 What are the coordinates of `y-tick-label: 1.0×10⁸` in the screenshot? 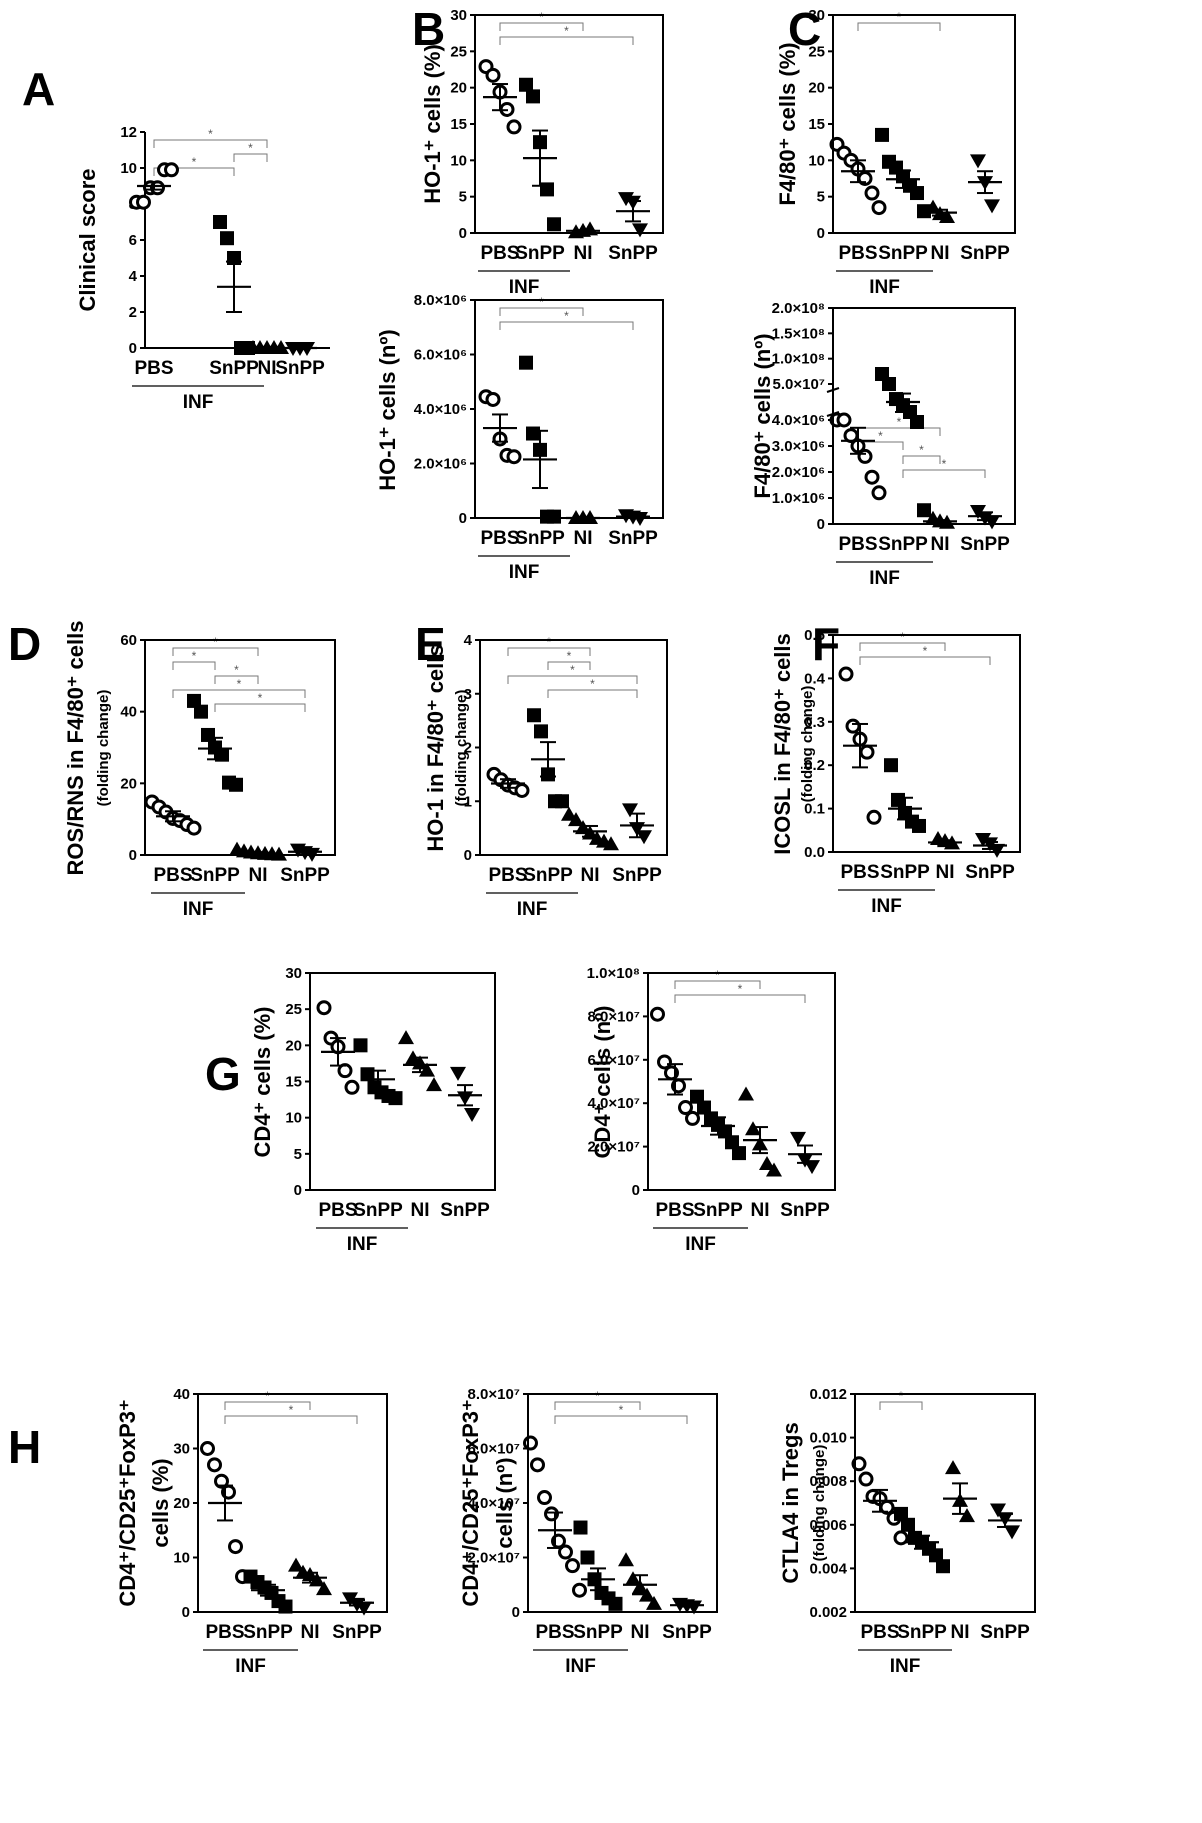 It's located at (613, 973).